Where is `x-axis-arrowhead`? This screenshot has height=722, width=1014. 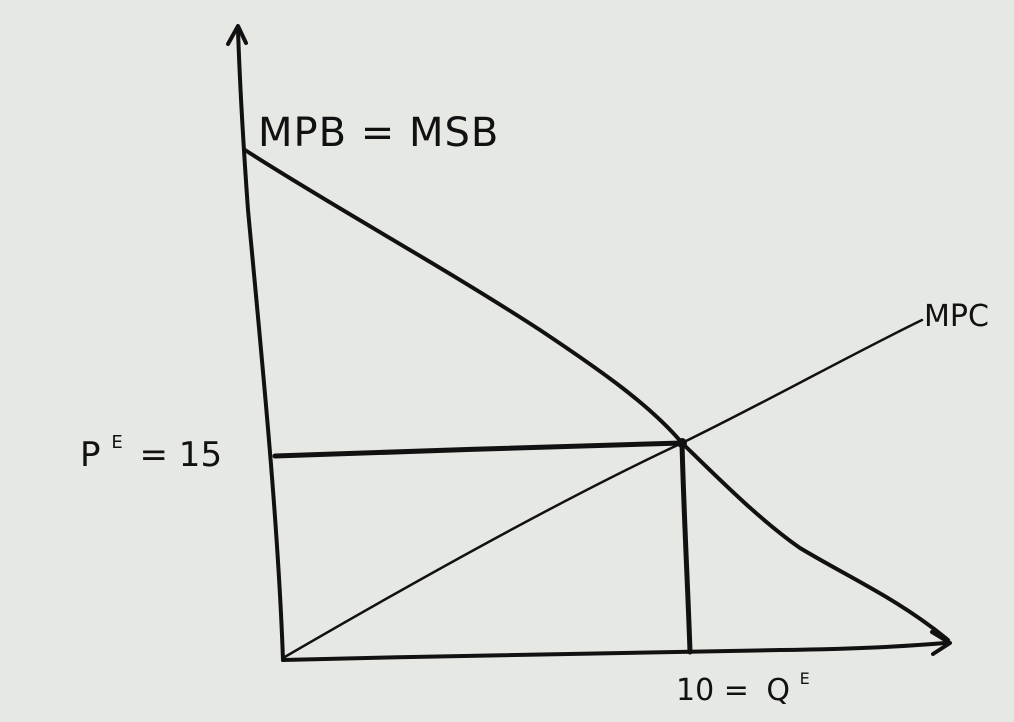 x-axis-arrowhead is located at coordinates (941, 643).